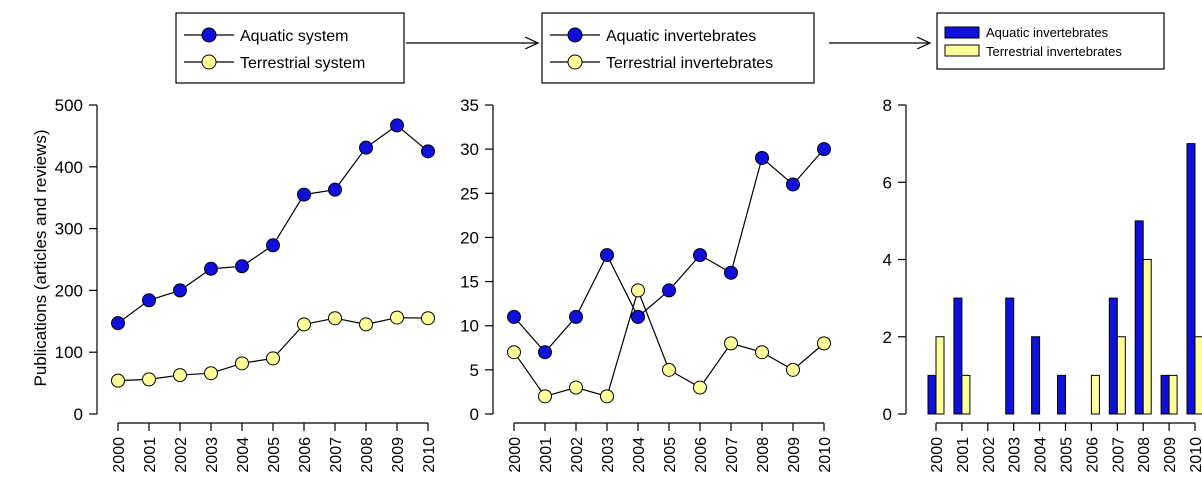  I want to click on panel-2-point-aquatic-2005, so click(669, 290).